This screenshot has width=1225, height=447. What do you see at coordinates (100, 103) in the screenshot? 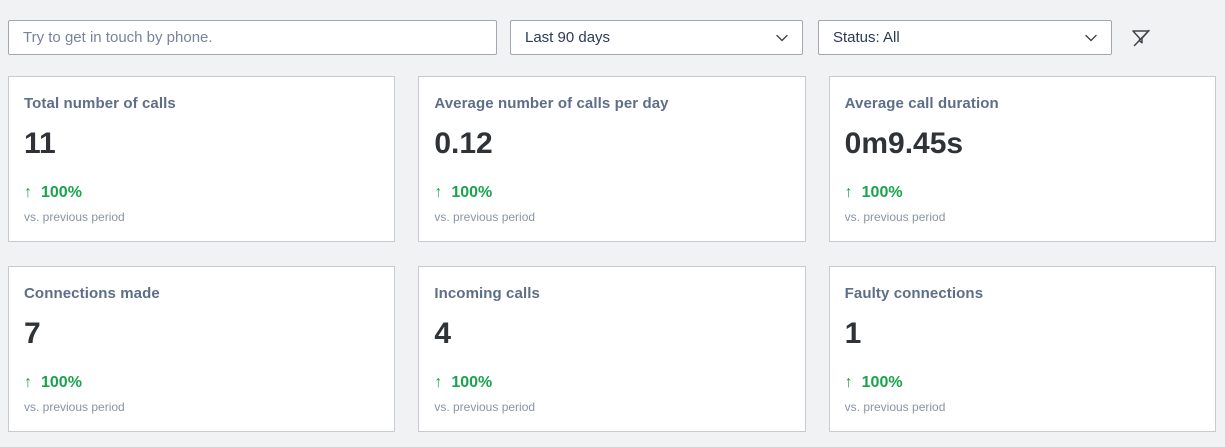
I see `card-title: Total number of calls` at bounding box center [100, 103].